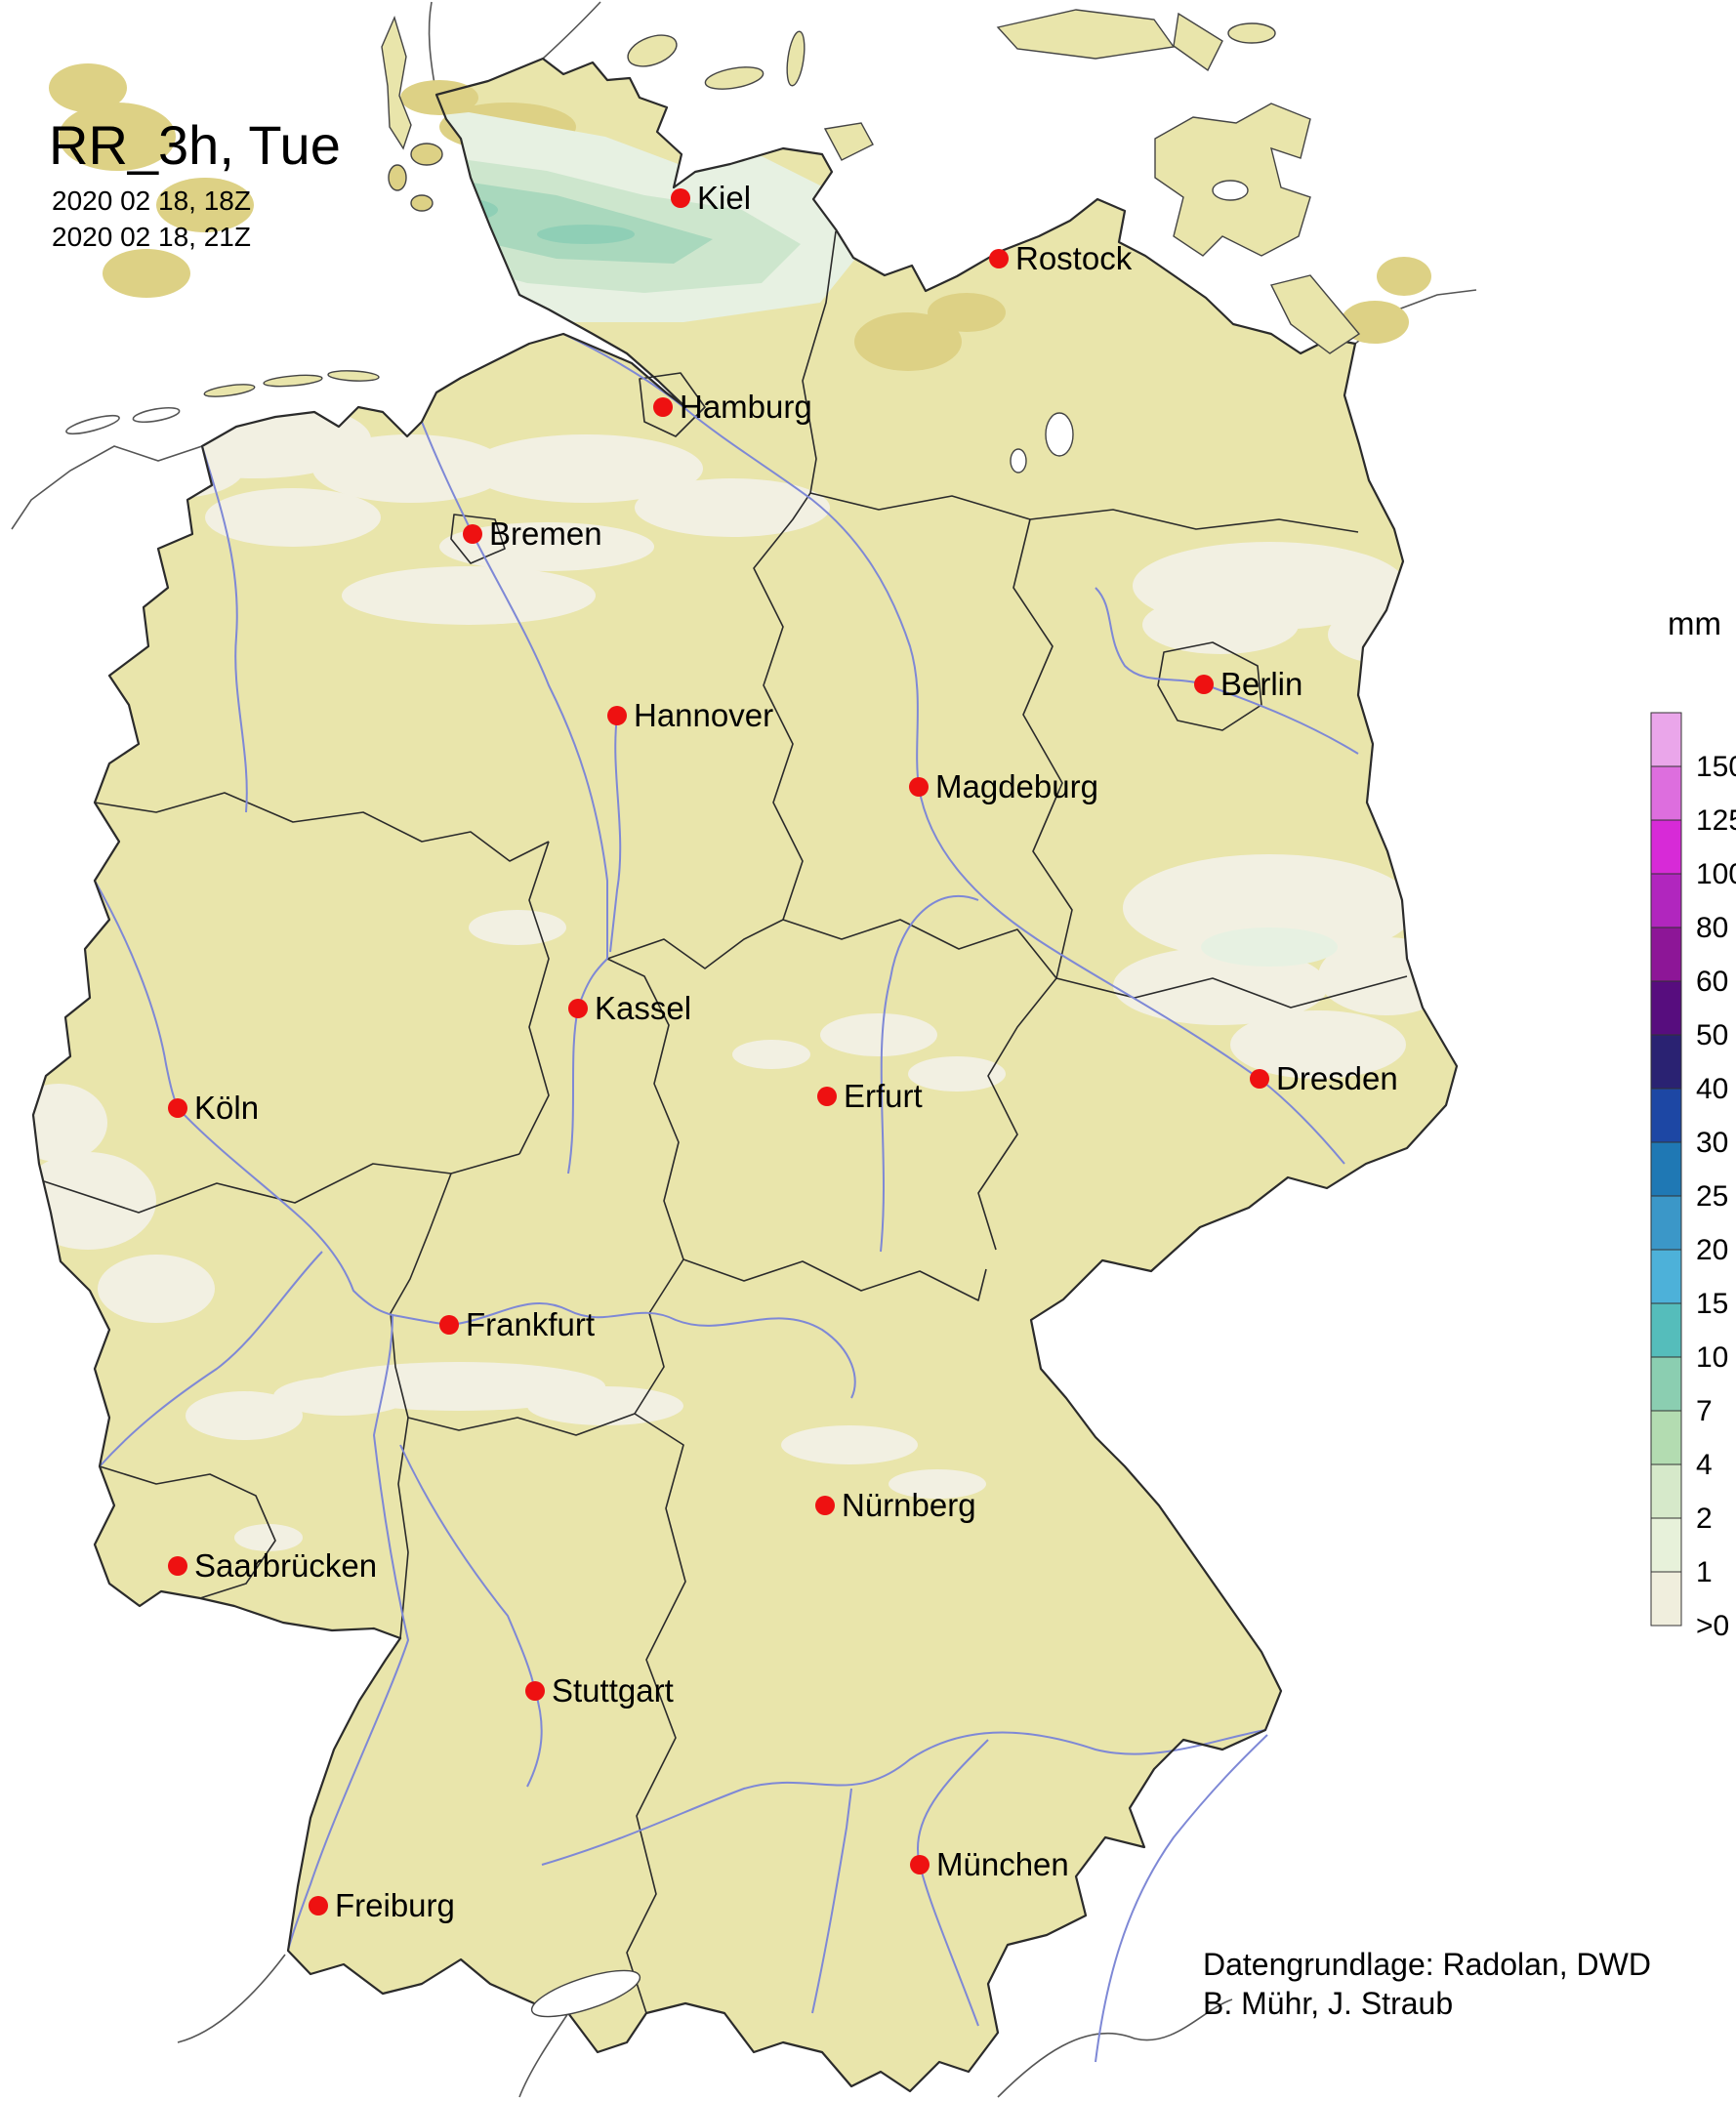 Image resolution: width=1736 pixels, height=2101 pixels. I want to click on city-label: Hamburg, so click(746, 407).